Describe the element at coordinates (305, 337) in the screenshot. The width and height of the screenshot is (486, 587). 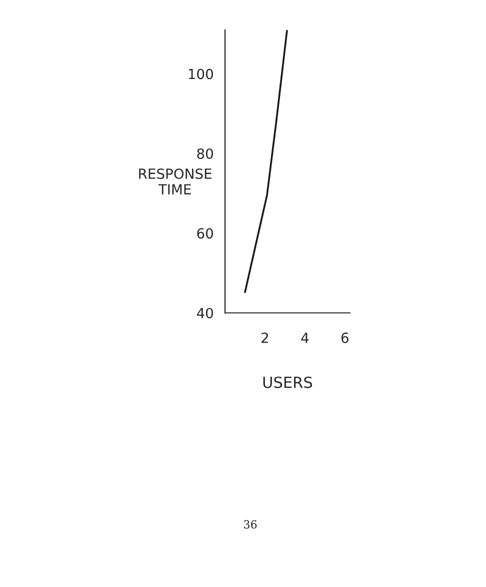
I see `x-tick-label: 4` at that location.